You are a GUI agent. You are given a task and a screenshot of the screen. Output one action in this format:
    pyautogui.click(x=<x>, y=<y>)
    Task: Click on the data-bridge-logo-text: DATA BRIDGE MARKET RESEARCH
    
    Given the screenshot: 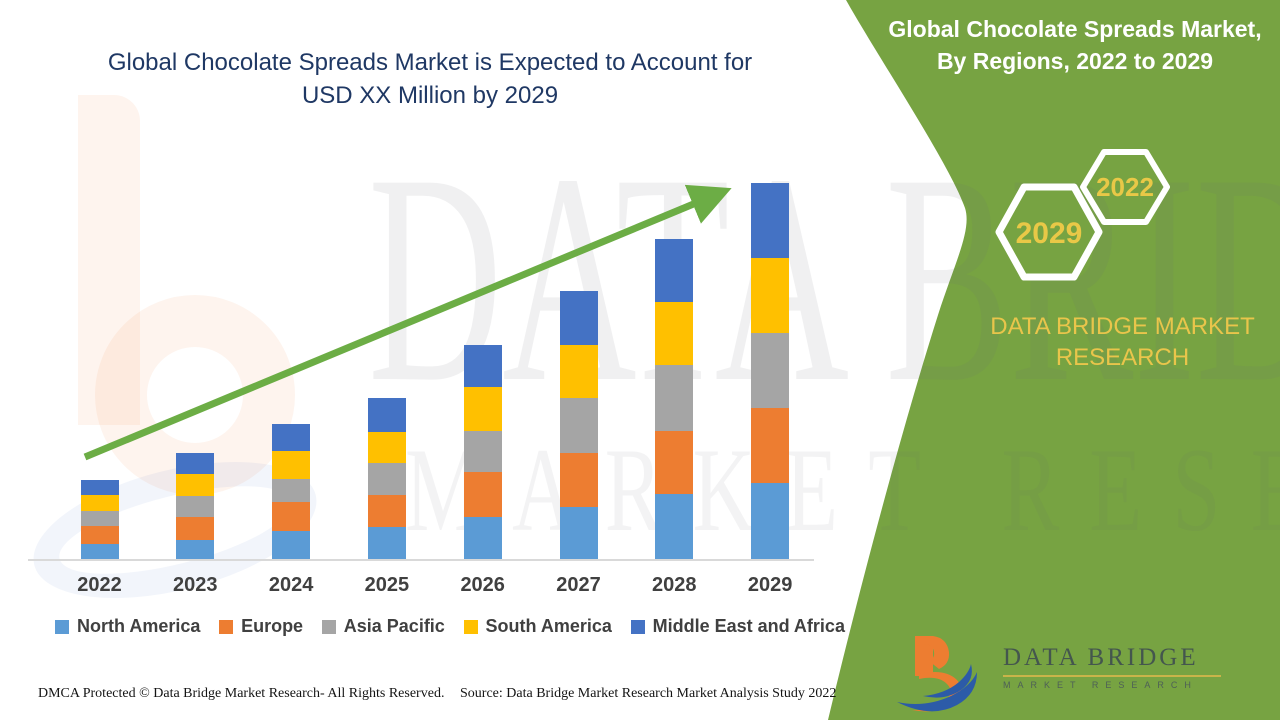 What is the action you would take?
    pyautogui.click(x=1128, y=667)
    